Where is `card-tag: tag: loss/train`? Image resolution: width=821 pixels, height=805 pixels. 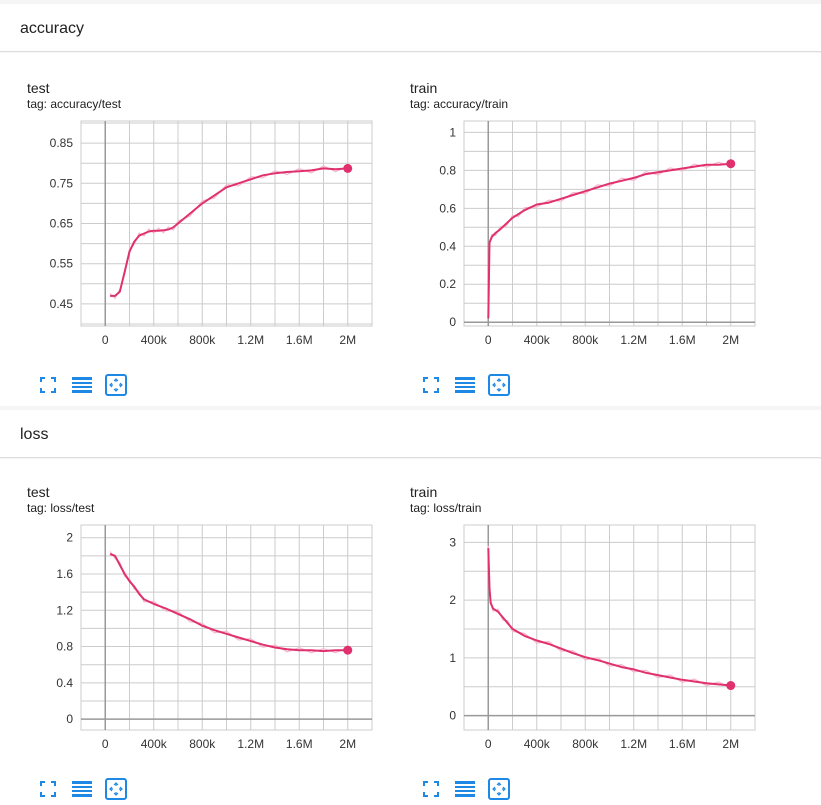 card-tag: tag: loss/train is located at coordinates (446, 508).